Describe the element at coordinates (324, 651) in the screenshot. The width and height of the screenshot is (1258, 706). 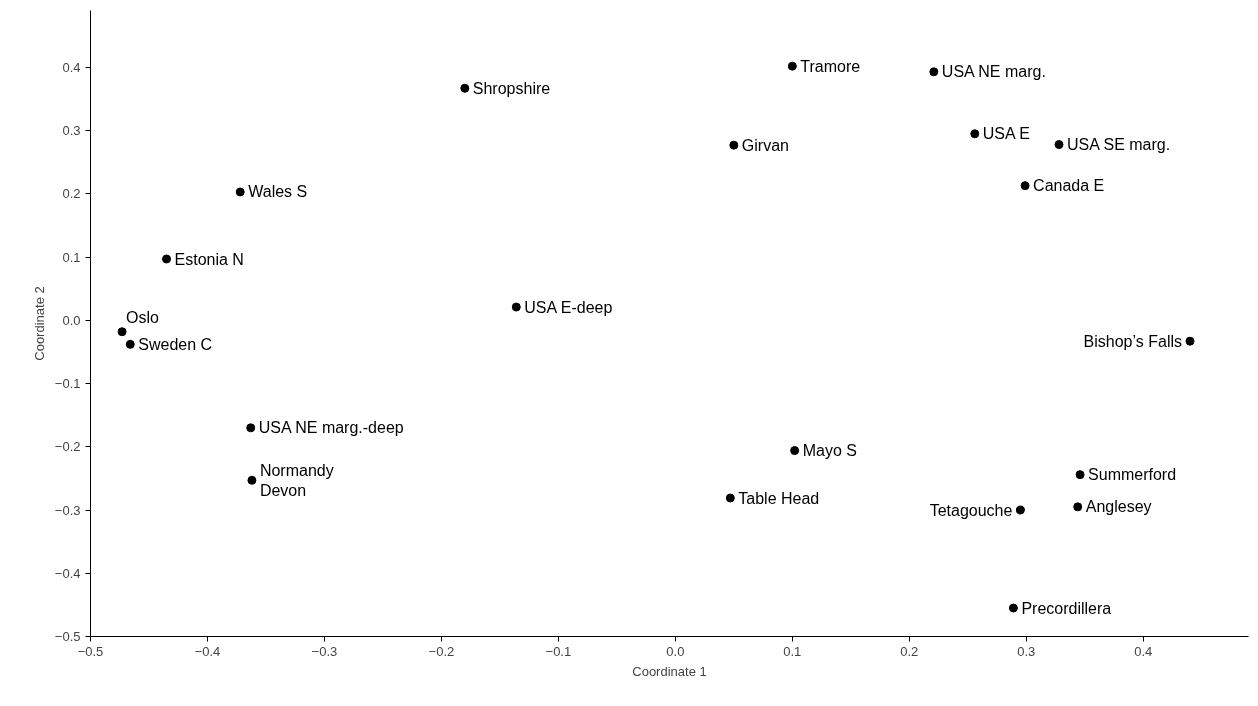
I see `x-tick-label: −0.3` at that location.